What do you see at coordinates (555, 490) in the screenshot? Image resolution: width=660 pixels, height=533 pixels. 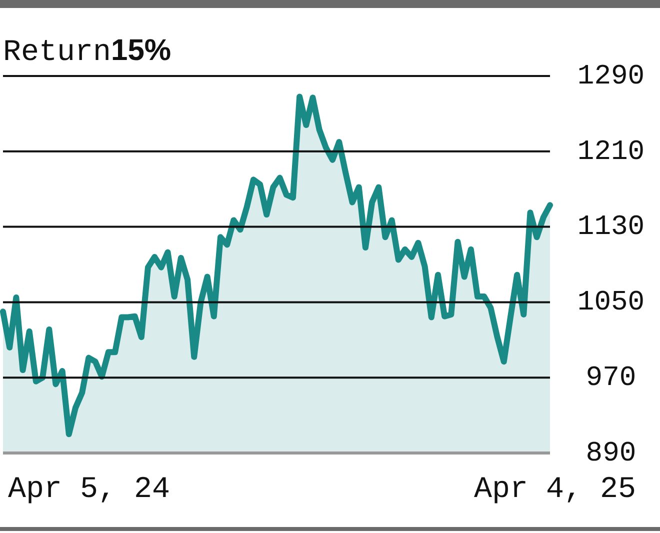 I see `text: Apr 4, 25` at bounding box center [555, 490].